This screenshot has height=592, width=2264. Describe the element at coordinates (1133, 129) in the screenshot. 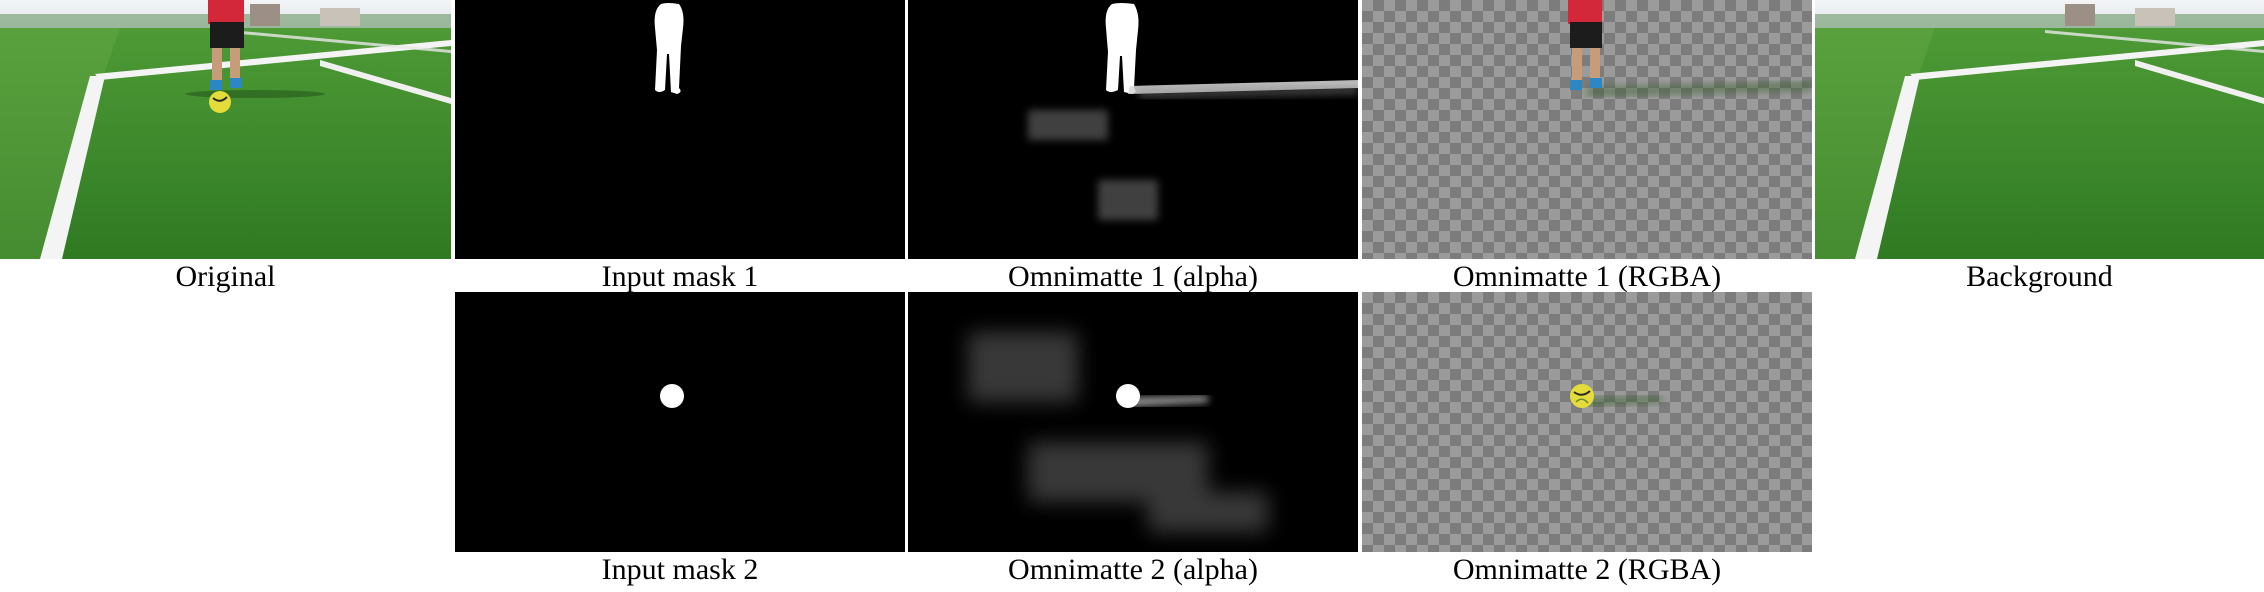

I see `omnimatte-1-alpha-image` at that location.